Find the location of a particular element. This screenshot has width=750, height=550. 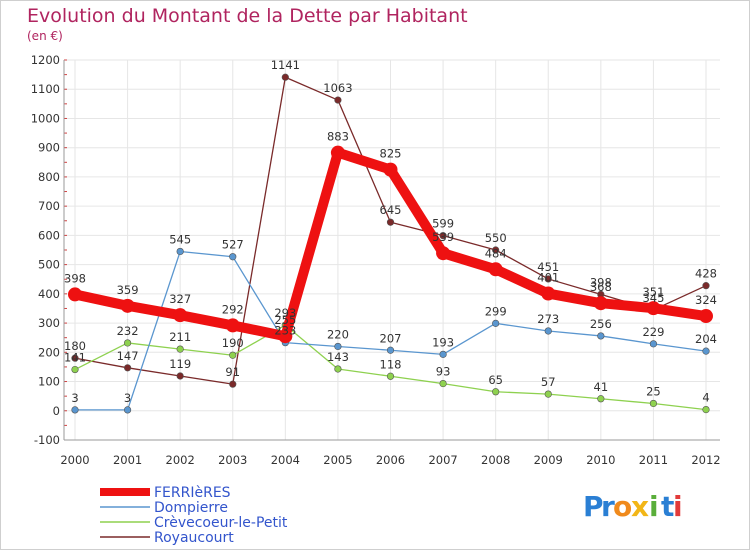

y-tick-label: 600 is located at coordinates (49, 235).